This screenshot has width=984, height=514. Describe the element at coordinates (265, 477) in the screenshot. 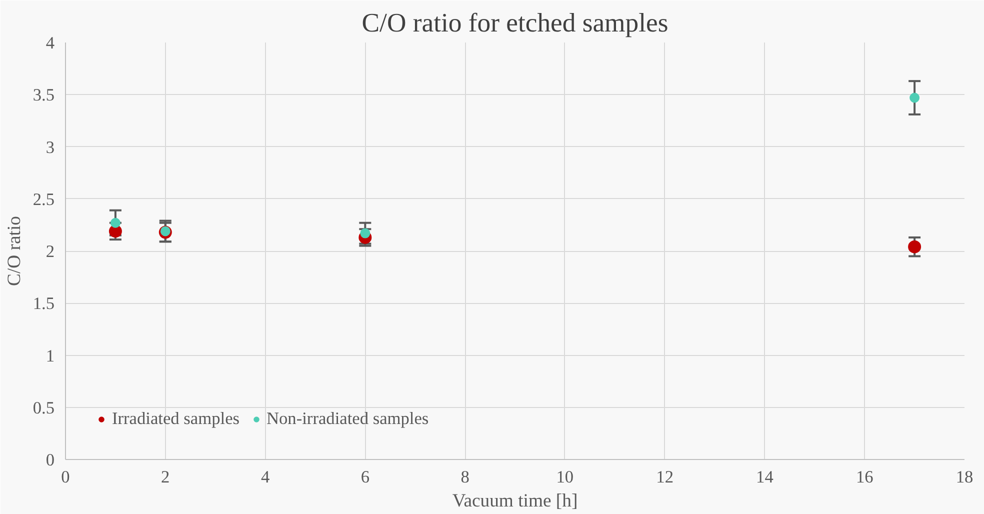

I see `x-tick-label: 4` at that location.